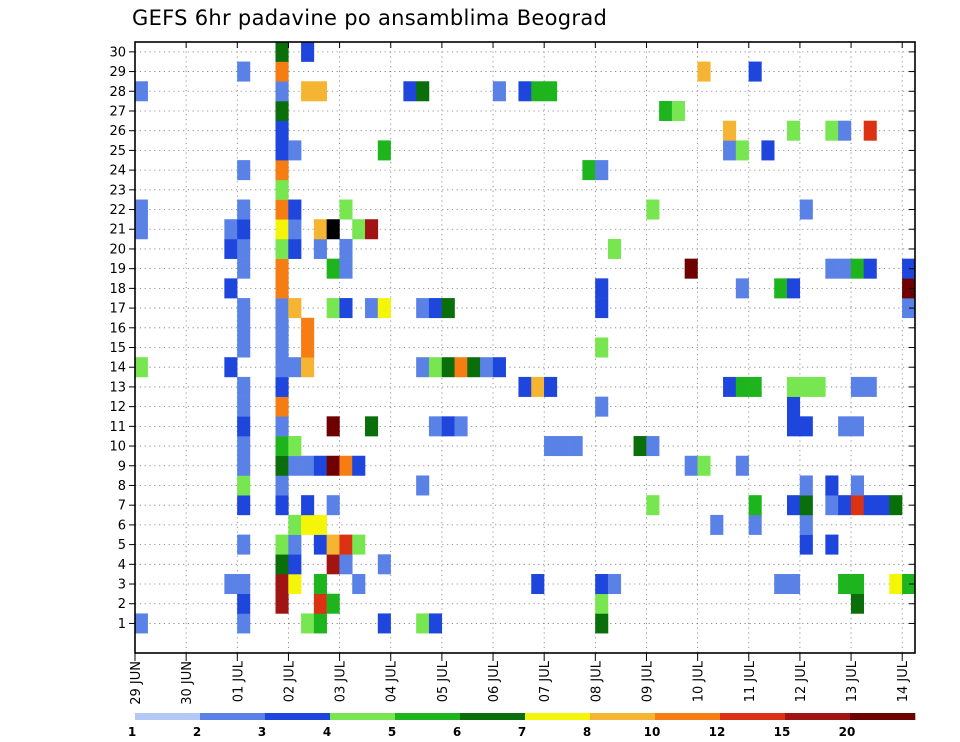 Image resolution: width=960 pixels, height=742 pixels. What do you see at coordinates (122, 624) in the screenshot?
I see `y-tick-label: 1` at bounding box center [122, 624].